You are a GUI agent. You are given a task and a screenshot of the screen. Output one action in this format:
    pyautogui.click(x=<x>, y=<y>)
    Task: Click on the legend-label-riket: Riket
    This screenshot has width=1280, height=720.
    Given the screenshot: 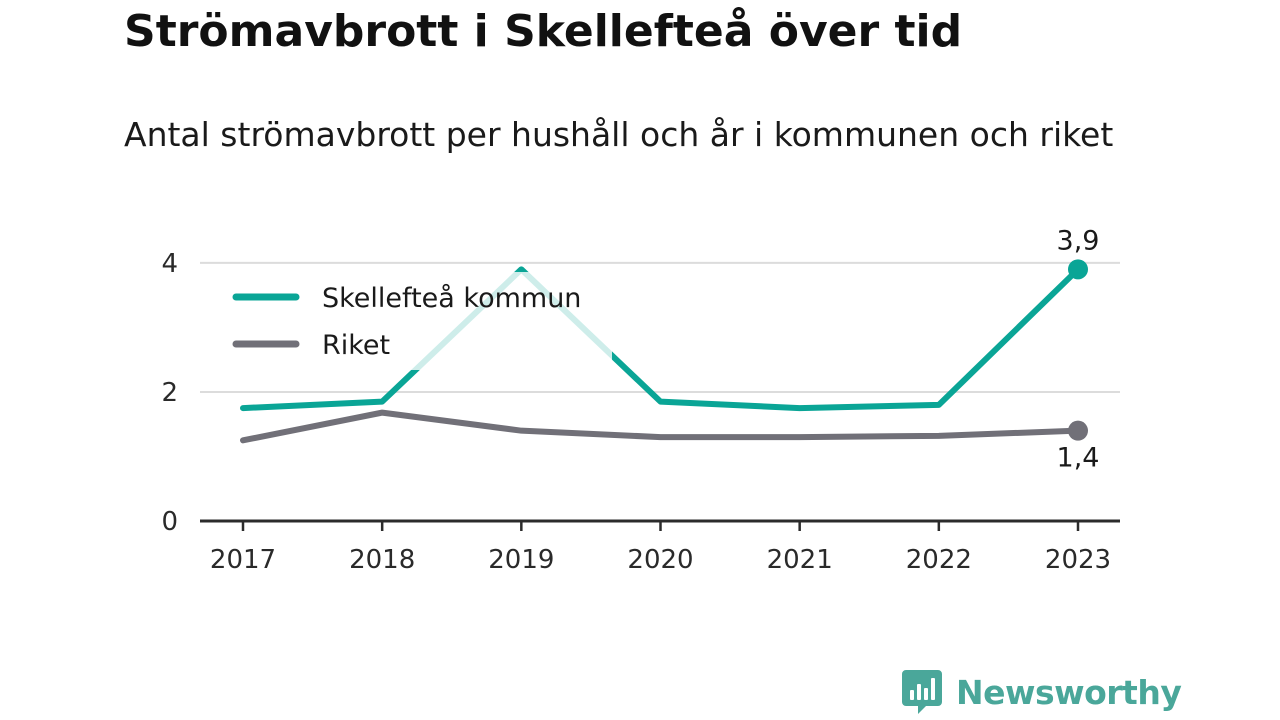 What is the action you would take?
    pyautogui.click(x=356, y=345)
    